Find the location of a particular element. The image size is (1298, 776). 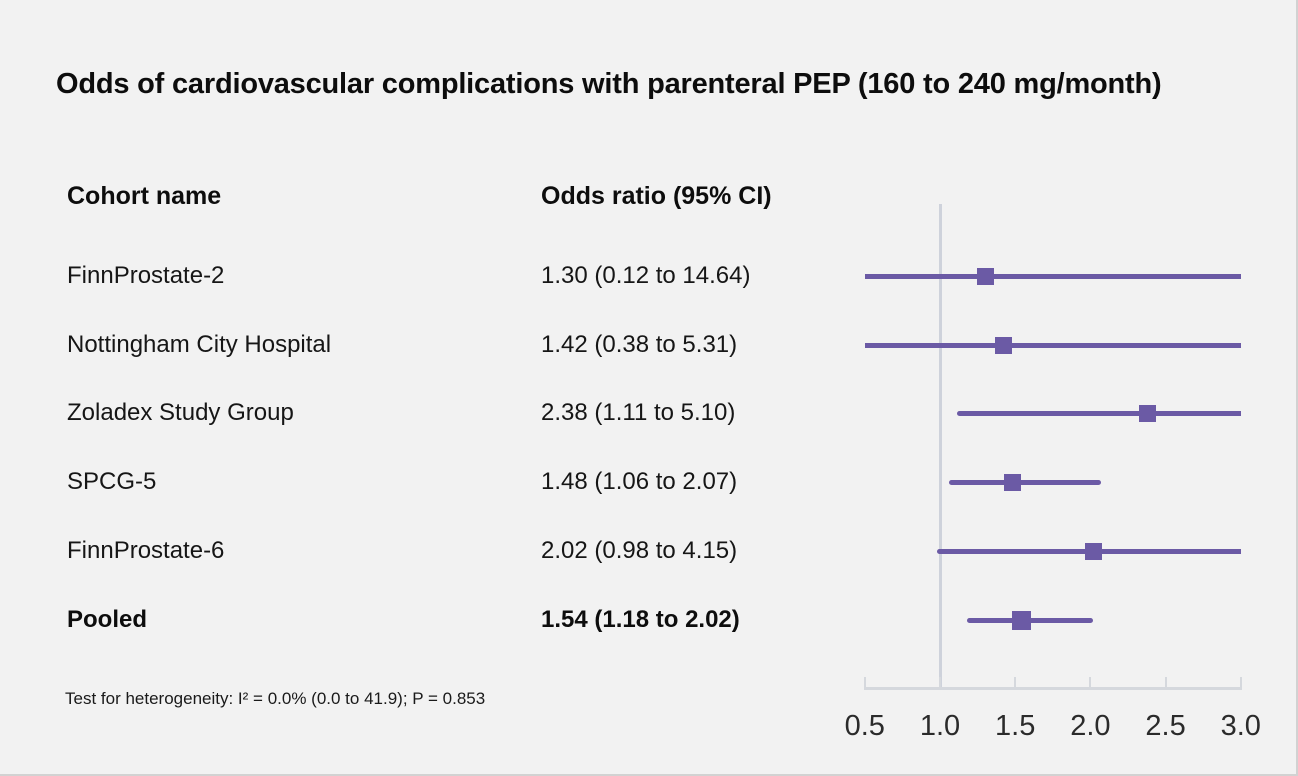

row-label: Nottingham City Hospital is located at coordinates (199, 344).